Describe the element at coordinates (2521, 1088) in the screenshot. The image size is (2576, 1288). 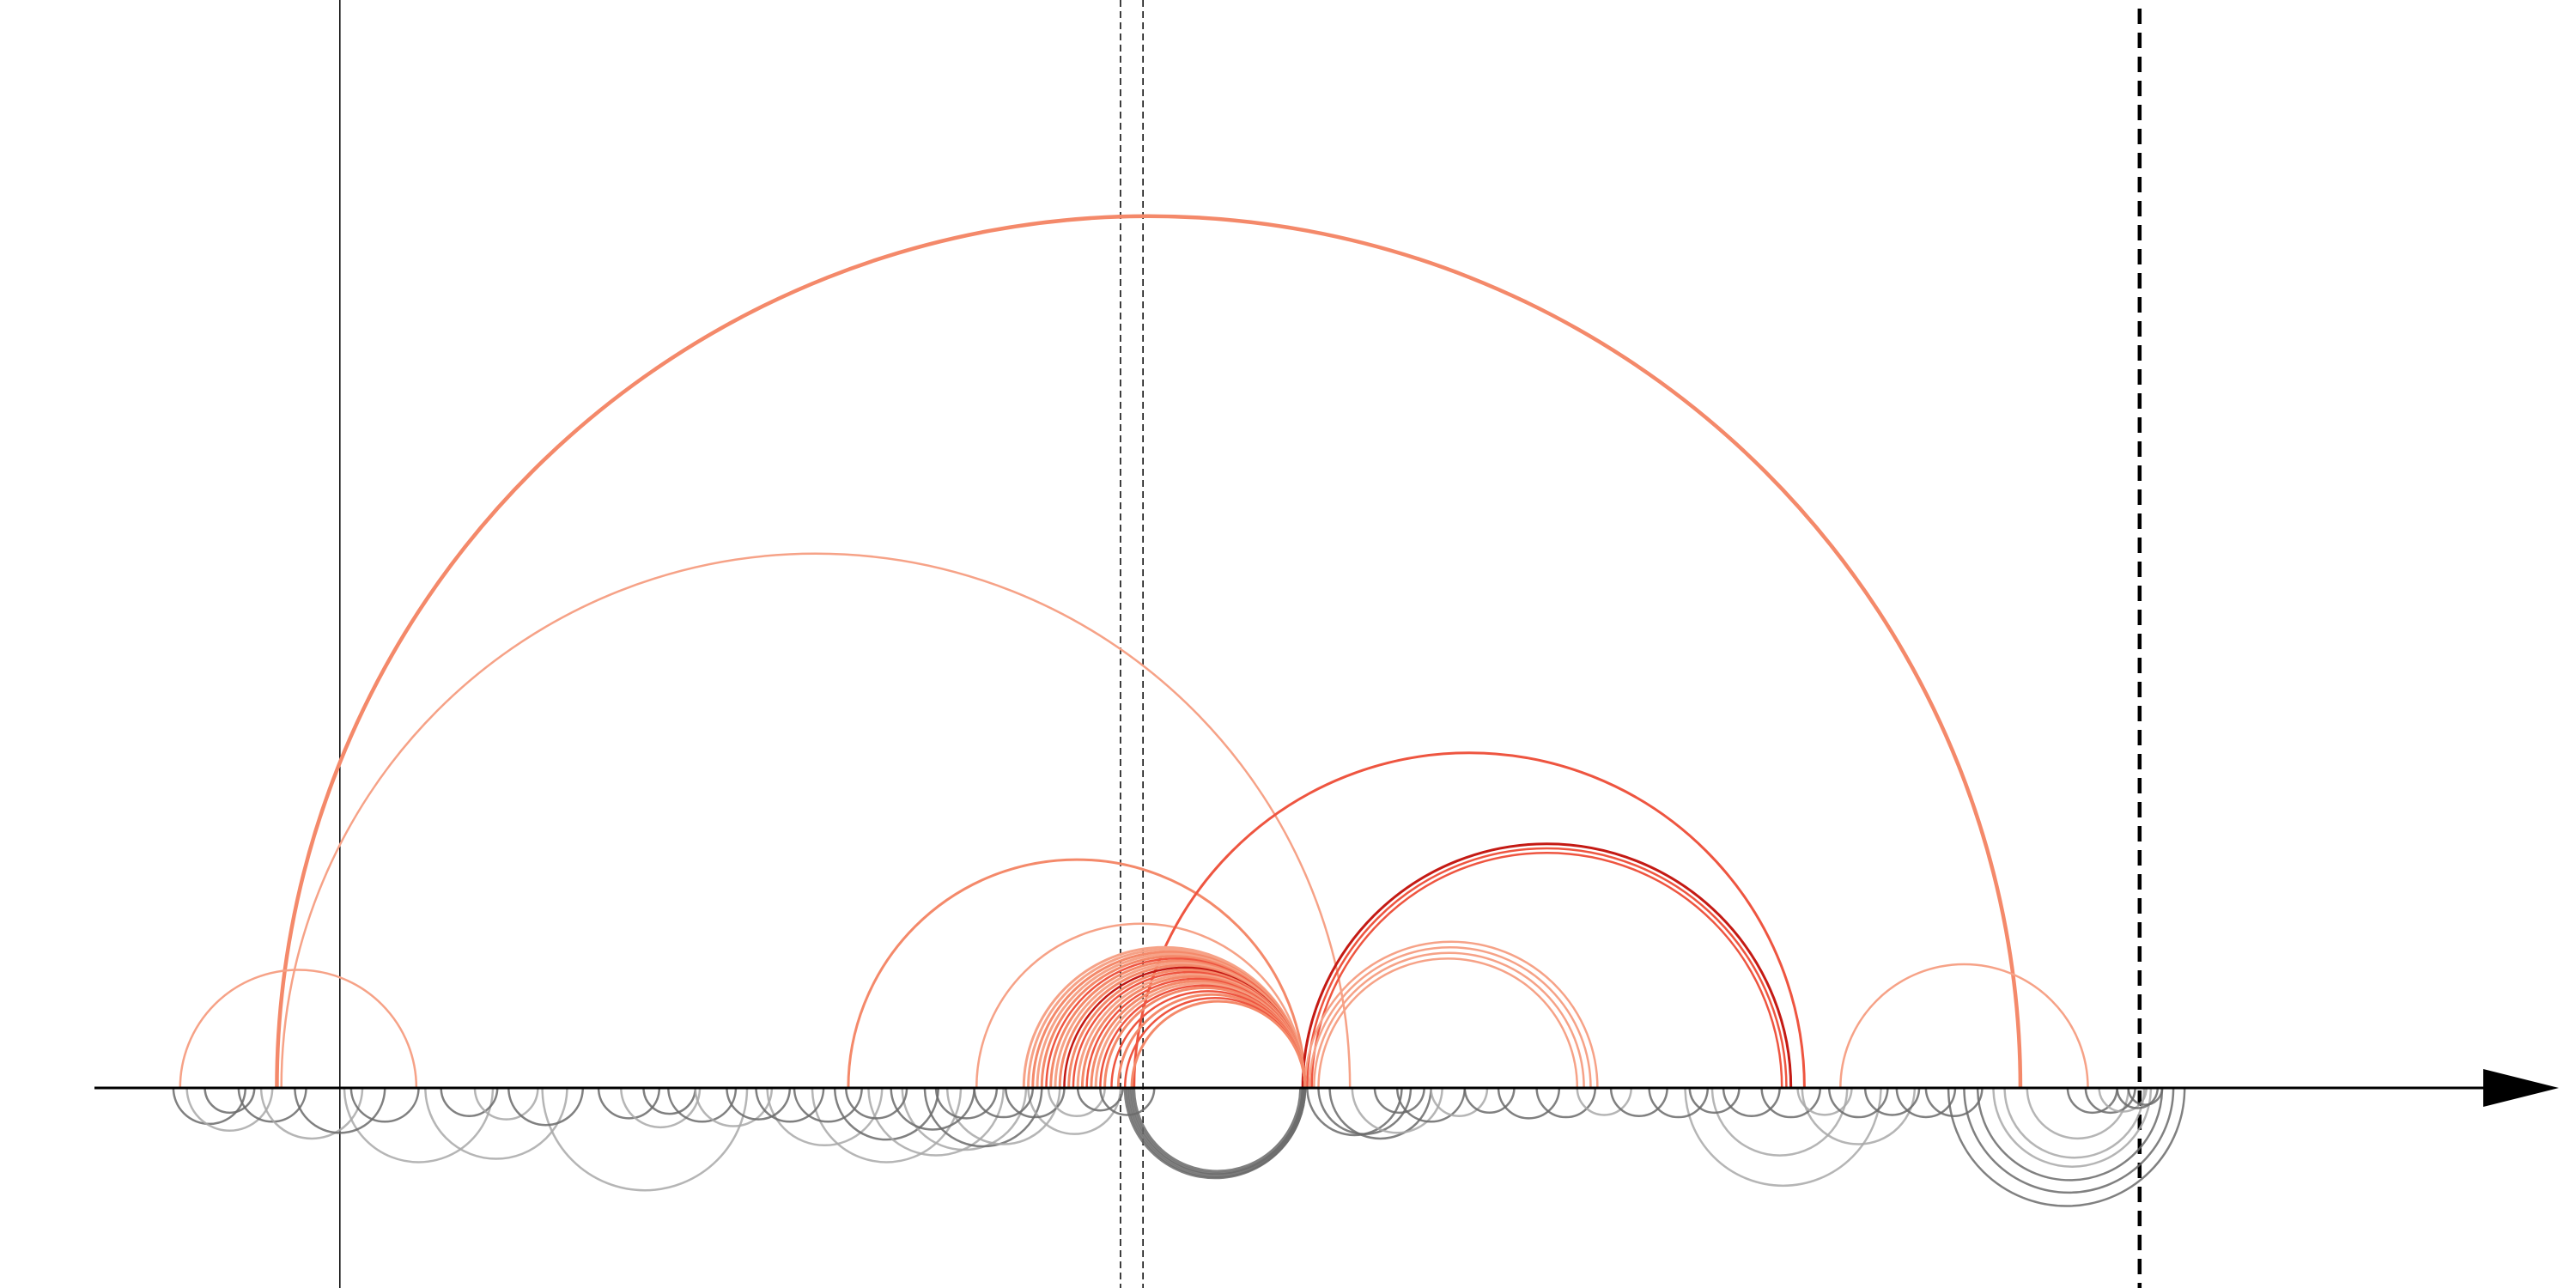
I see `axis-arrowhead` at that location.